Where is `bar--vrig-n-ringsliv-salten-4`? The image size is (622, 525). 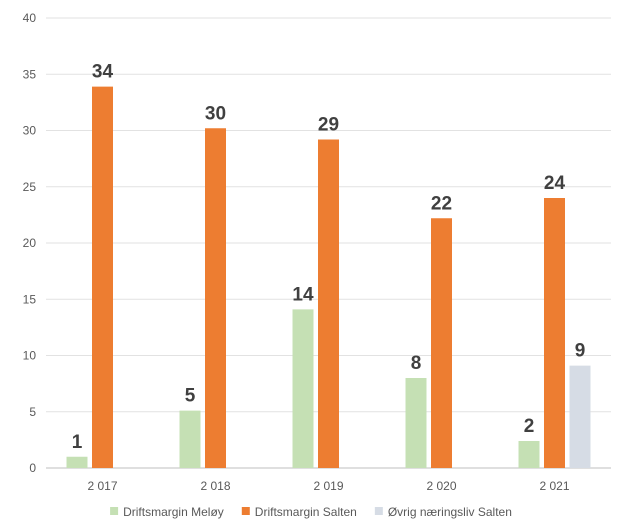
bar--vrig-n-ringsliv-salten-4 is located at coordinates (580, 417).